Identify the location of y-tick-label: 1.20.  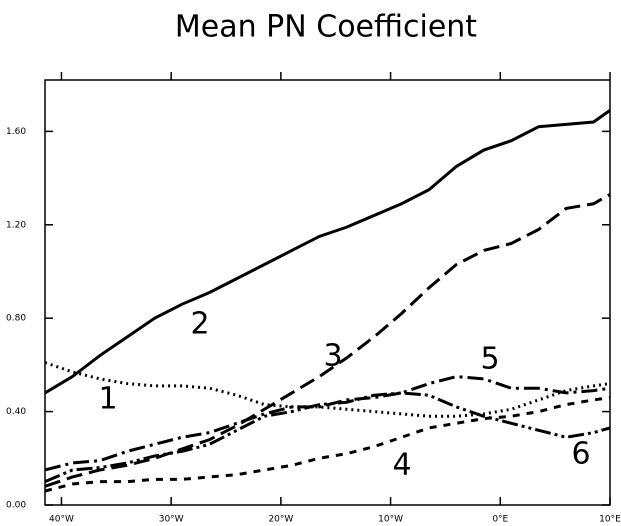
(16, 225).